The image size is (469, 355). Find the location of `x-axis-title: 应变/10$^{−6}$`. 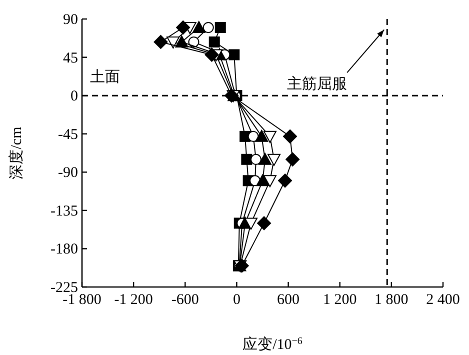

x-axis-title: 应变/10$^{−6}$ is located at coordinates (272, 344).